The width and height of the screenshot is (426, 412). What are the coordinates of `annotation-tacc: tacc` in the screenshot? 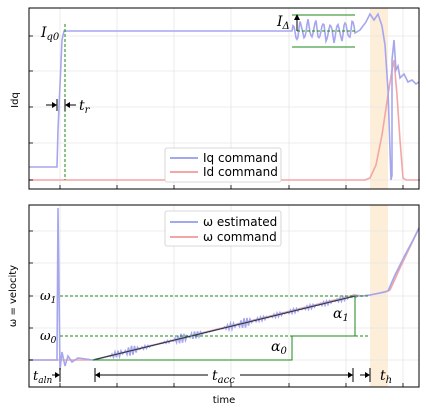 It's located at (223, 377).